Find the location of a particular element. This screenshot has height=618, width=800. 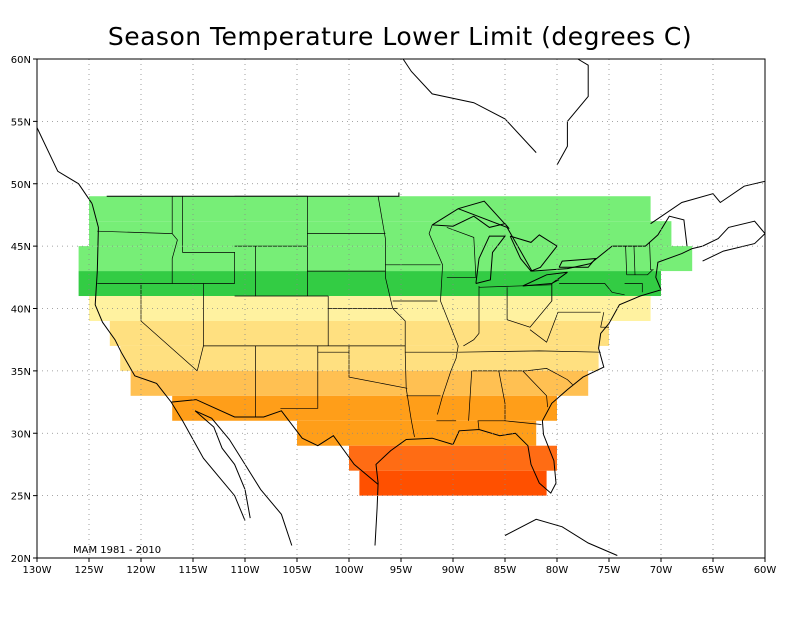

x-tick-label: 100W is located at coordinates (349, 570).